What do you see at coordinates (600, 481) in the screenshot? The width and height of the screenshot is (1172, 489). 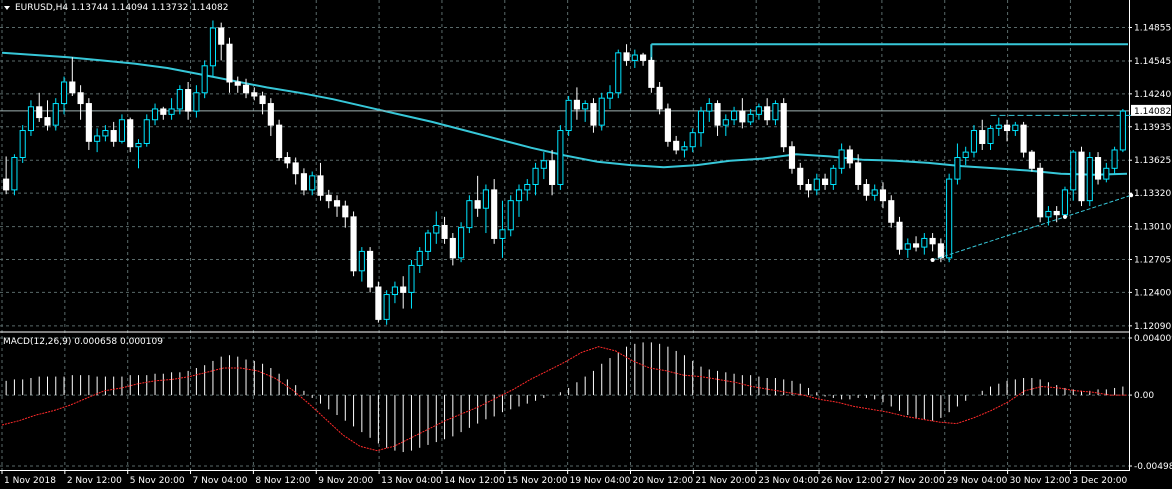 I see `time-tick-label: 19 Nov 04:00` at bounding box center [600, 481].